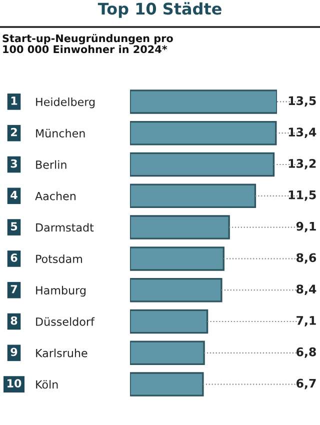  I want to click on data-label: 7,1, so click(306, 321).